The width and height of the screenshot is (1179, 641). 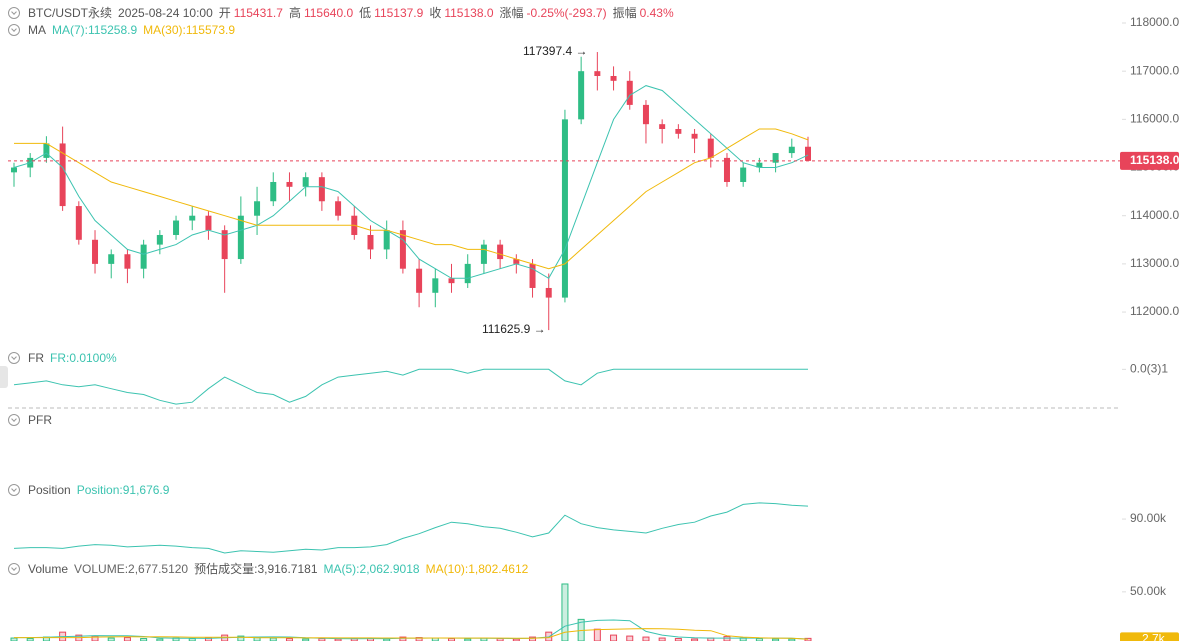 I want to click on legend: MA MA(7):115258.9 MA(30):115573.9, so click(x=121, y=30).